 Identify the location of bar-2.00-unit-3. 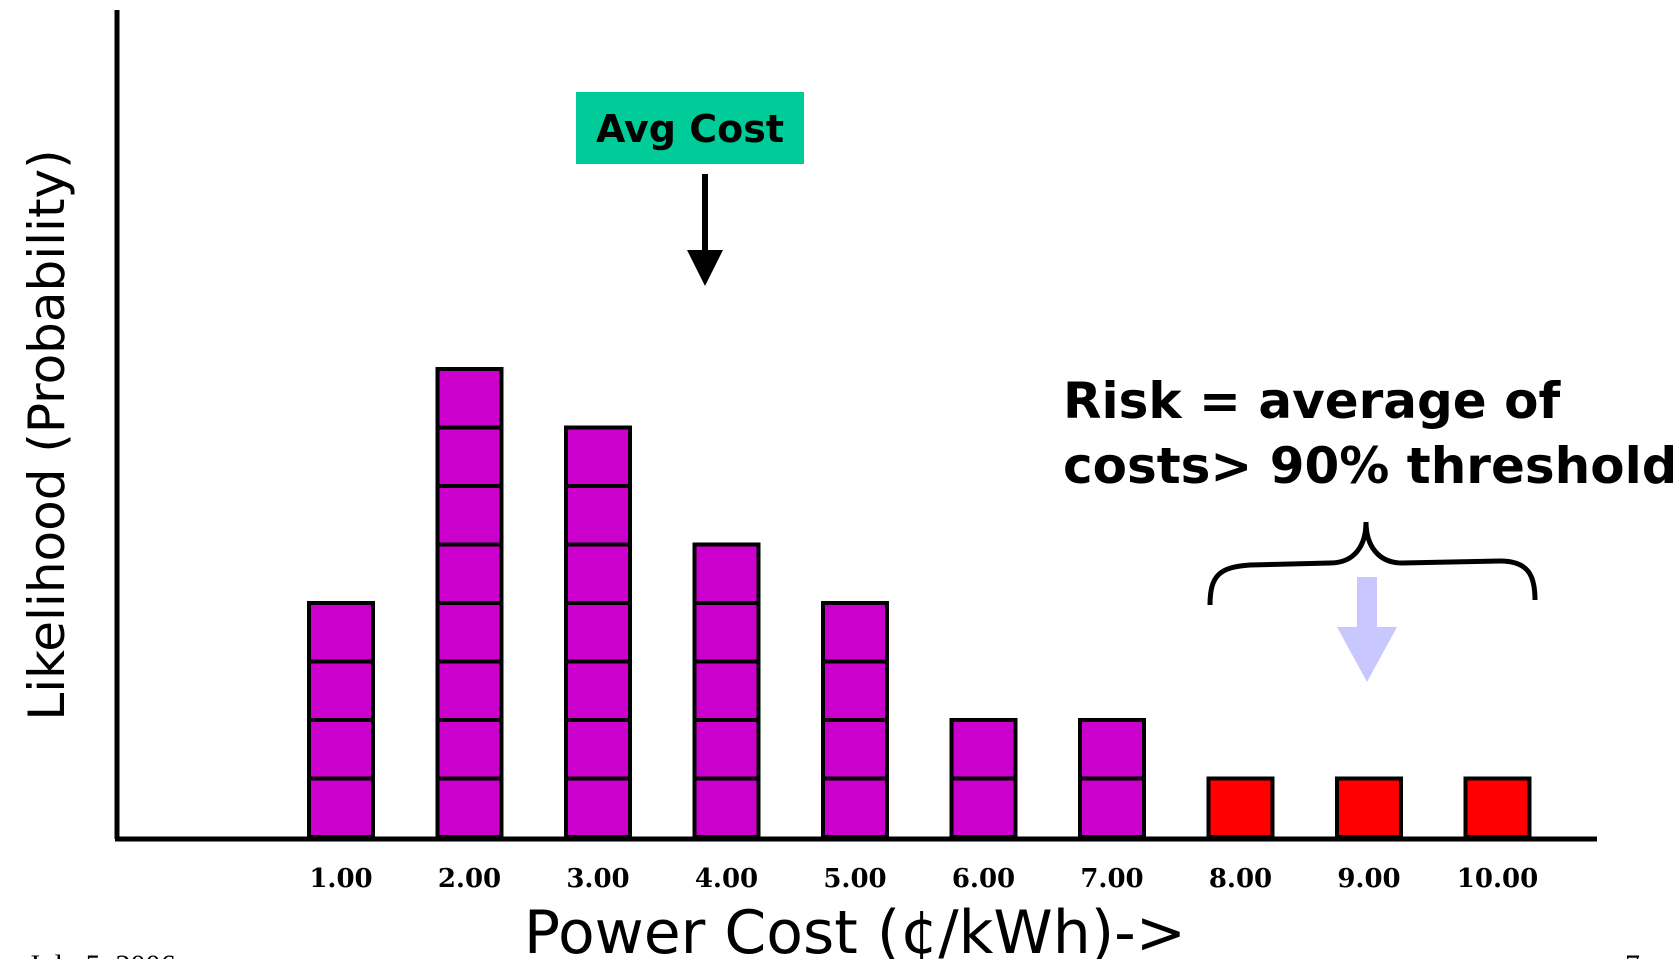
(469, 690).